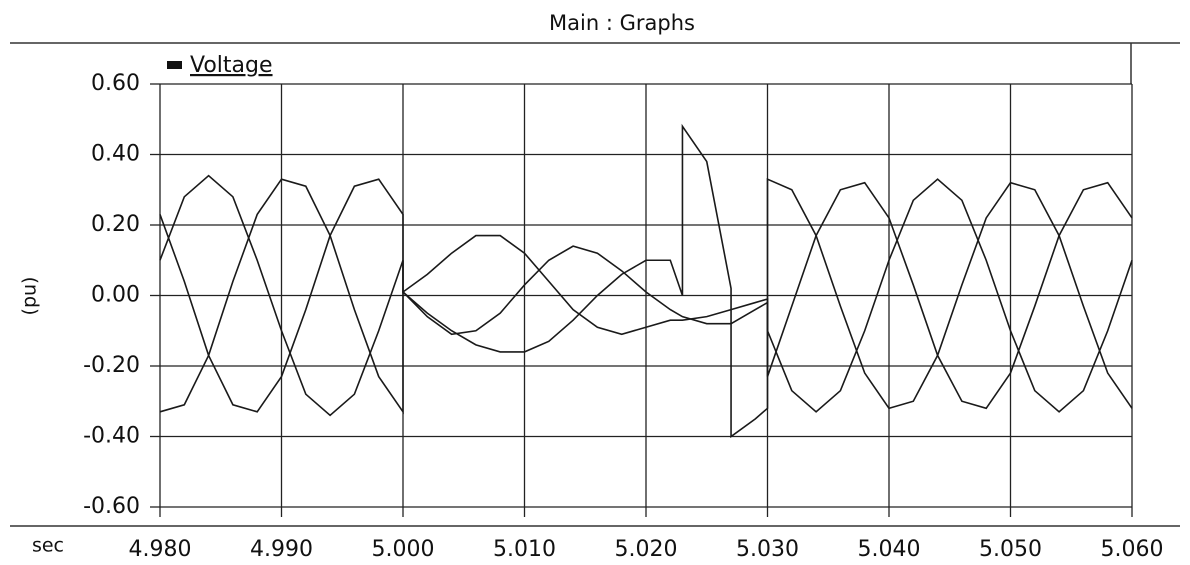  Describe the element at coordinates (111, 365) in the screenshot. I see `y-tick-label: -0.20` at that location.